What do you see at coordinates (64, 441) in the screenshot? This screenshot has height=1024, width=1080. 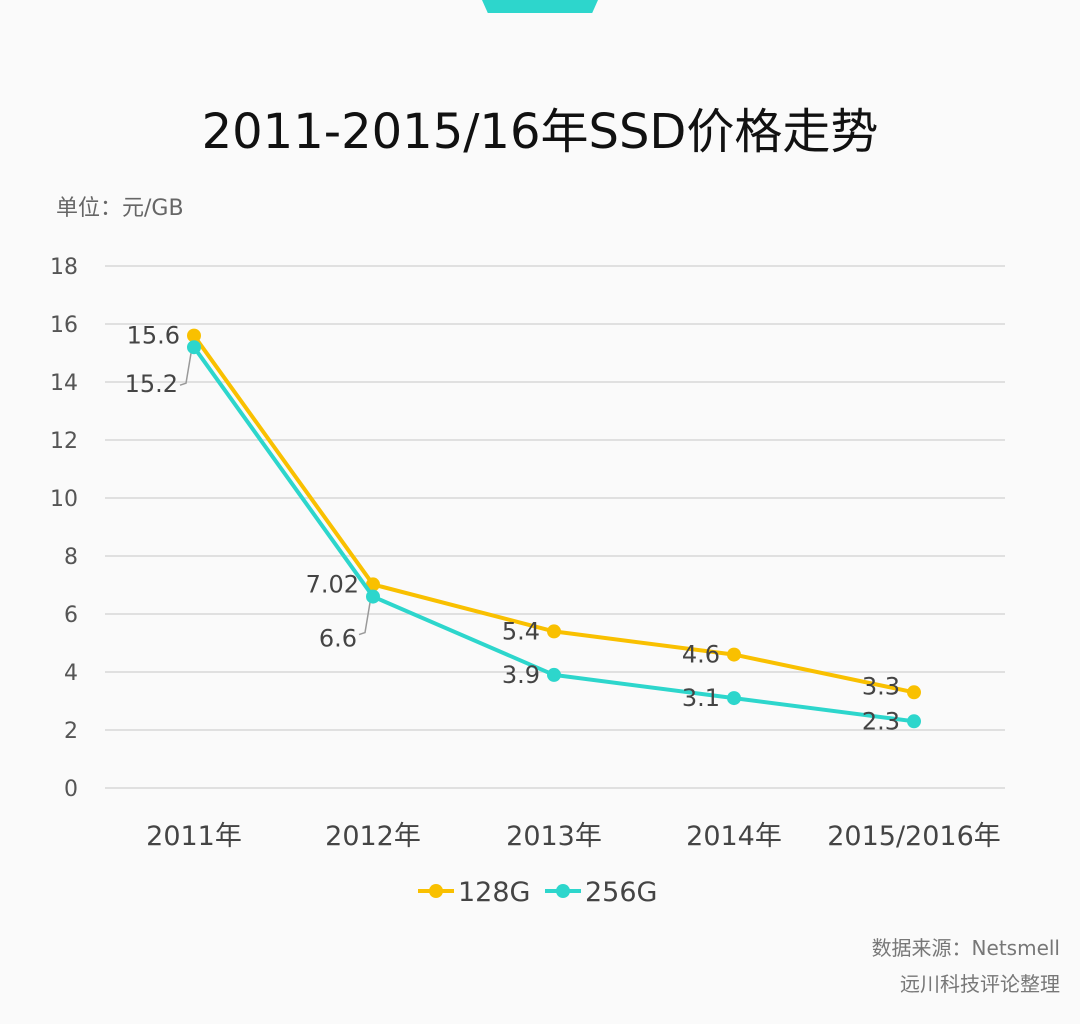 I see `y-tick-label: 12` at bounding box center [64, 441].